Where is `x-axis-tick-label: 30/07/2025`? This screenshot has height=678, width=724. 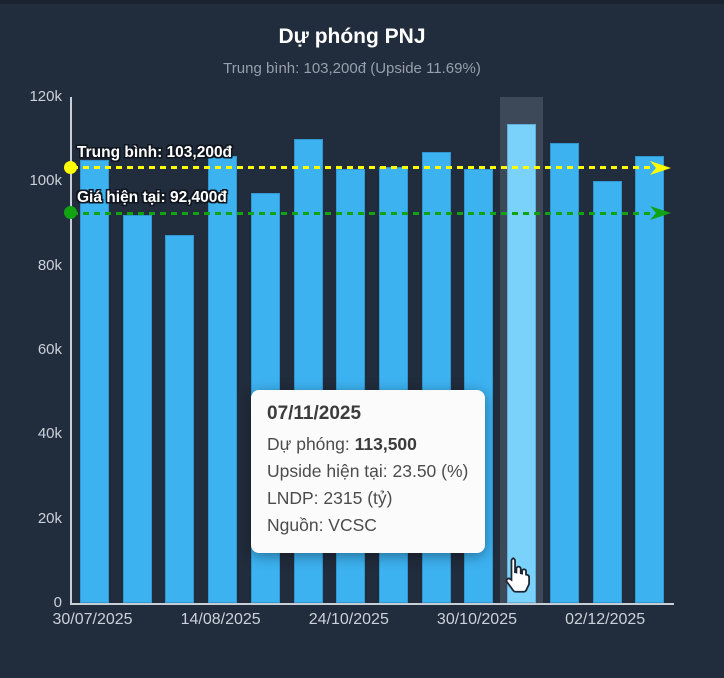 x-axis-tick-label: 30/07/2025 is located at coordinates (92, 619).